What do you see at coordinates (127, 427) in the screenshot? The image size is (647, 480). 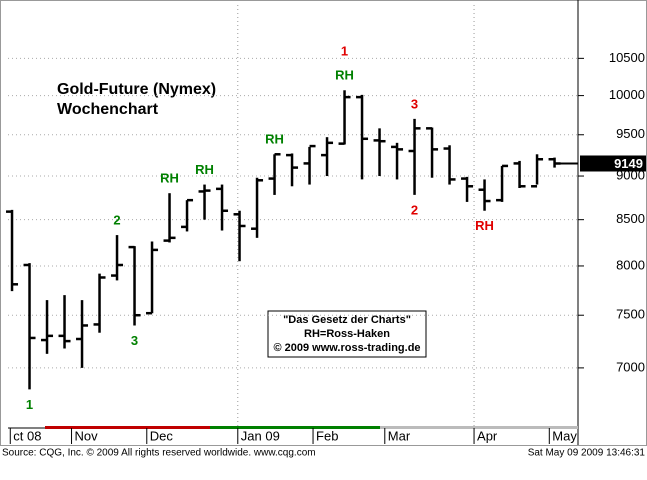 I see `strip-red` at bounding box center [127, 427].